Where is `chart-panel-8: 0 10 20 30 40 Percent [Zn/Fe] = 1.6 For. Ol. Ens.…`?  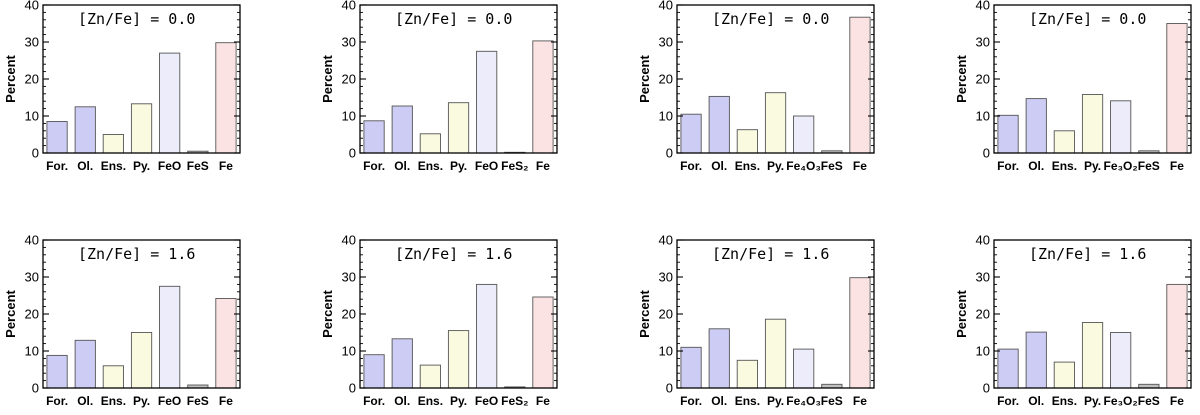
chart-panel-8: 0 10 20 30 40 Percent [Zn/Fe] = 1.6 For. Ol. Ens.… is located at coordinates (1073, 320).